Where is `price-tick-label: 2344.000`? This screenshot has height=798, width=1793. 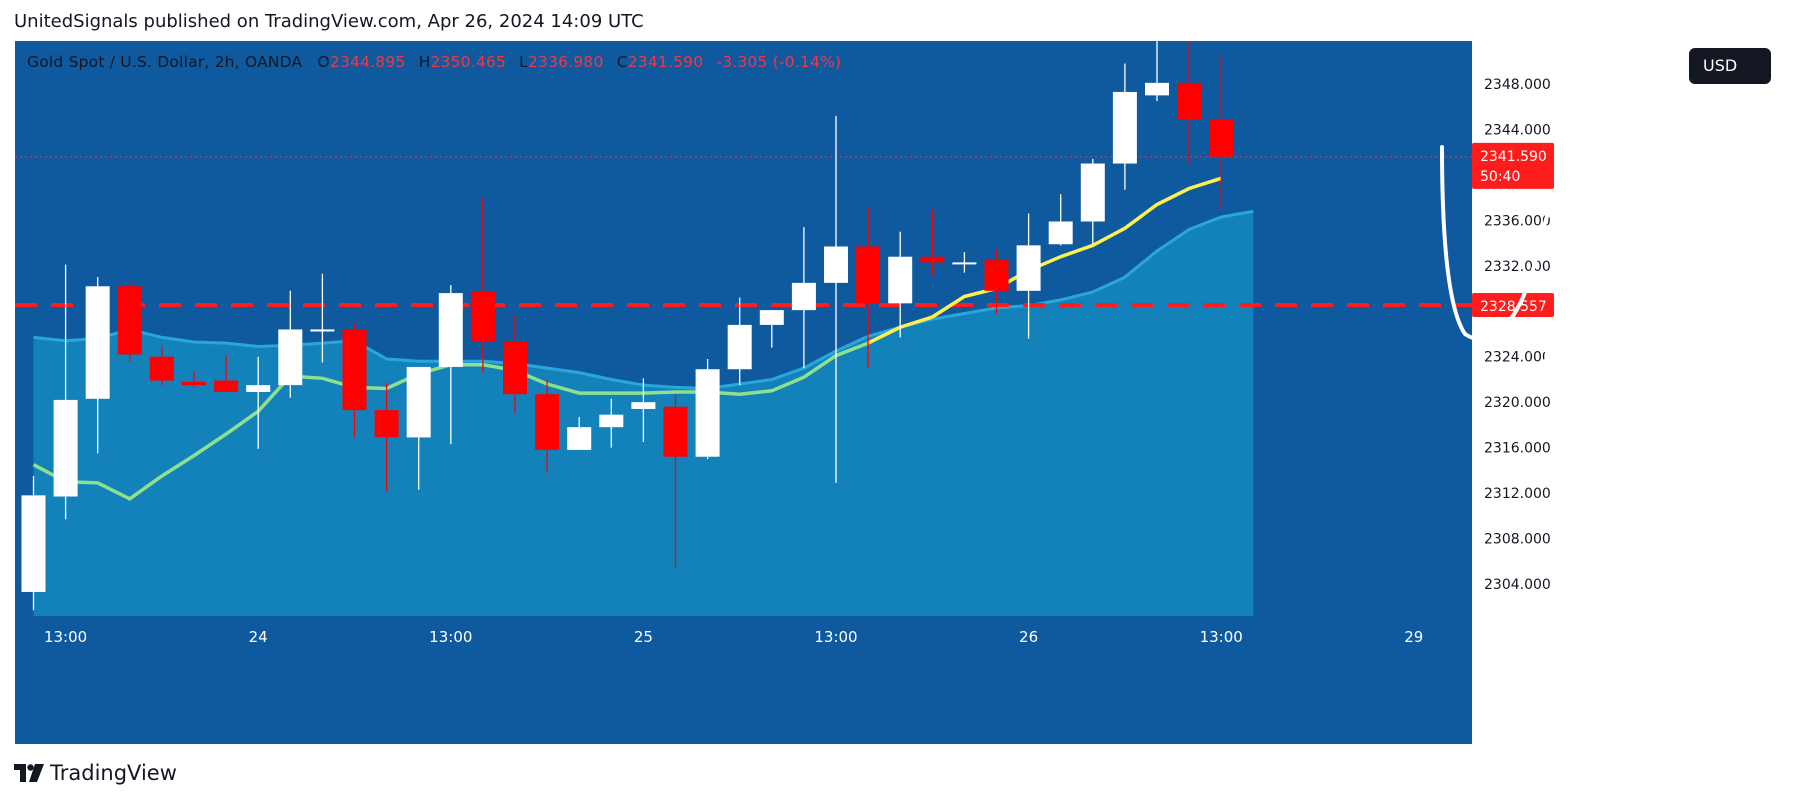
price-tick-label: 2344.000 is located at coordinates (1517, 130).